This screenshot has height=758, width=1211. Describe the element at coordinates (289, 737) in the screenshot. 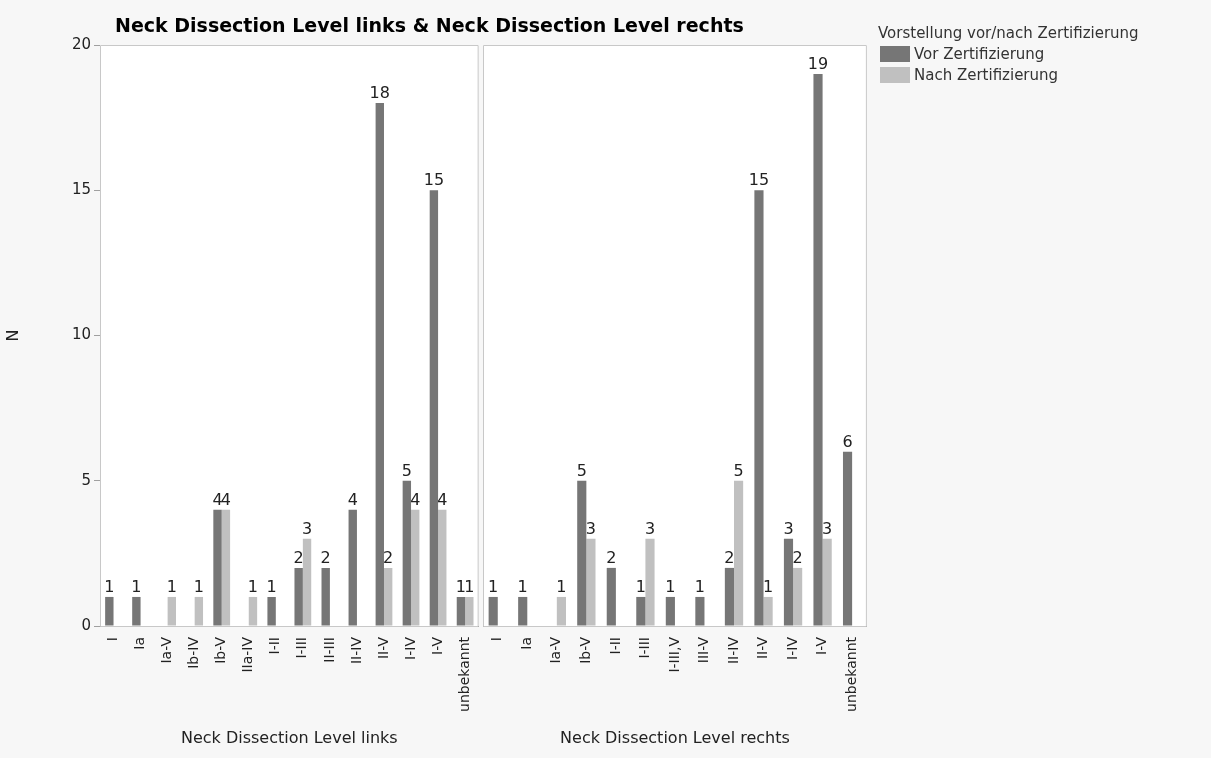

I see `x-axis-title: Neck Dissection Level links` at that location.